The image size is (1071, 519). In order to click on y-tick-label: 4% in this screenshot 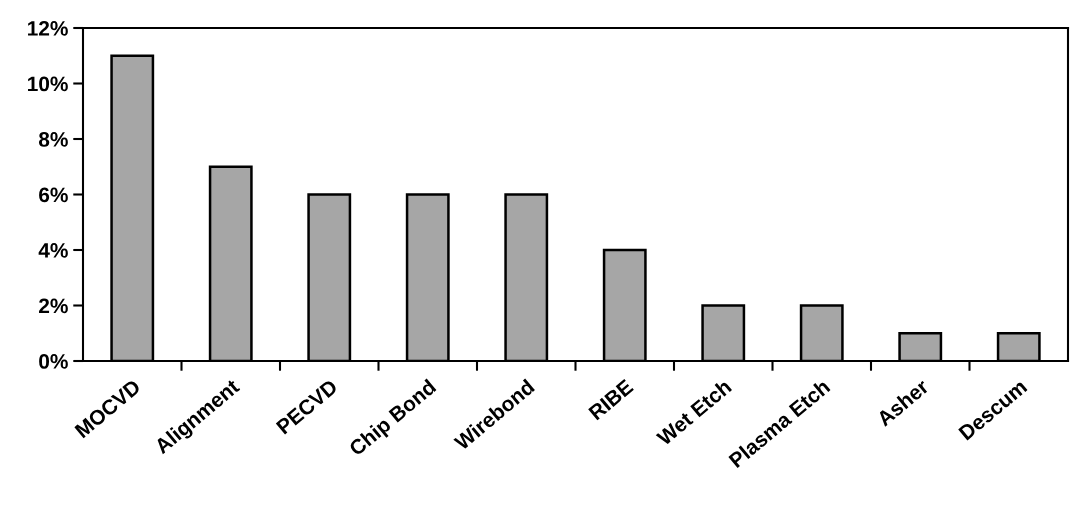, I will do `click(53, 250)`.